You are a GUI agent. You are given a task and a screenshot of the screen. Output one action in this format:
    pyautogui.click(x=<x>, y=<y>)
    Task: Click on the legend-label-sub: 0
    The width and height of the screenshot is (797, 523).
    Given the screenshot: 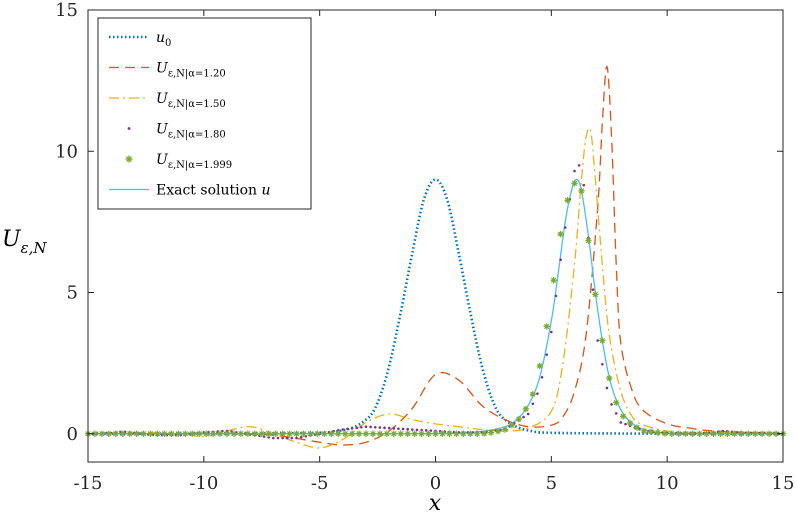 What is the action you would take?
    pyautogui.click(x=168, y=43)
    